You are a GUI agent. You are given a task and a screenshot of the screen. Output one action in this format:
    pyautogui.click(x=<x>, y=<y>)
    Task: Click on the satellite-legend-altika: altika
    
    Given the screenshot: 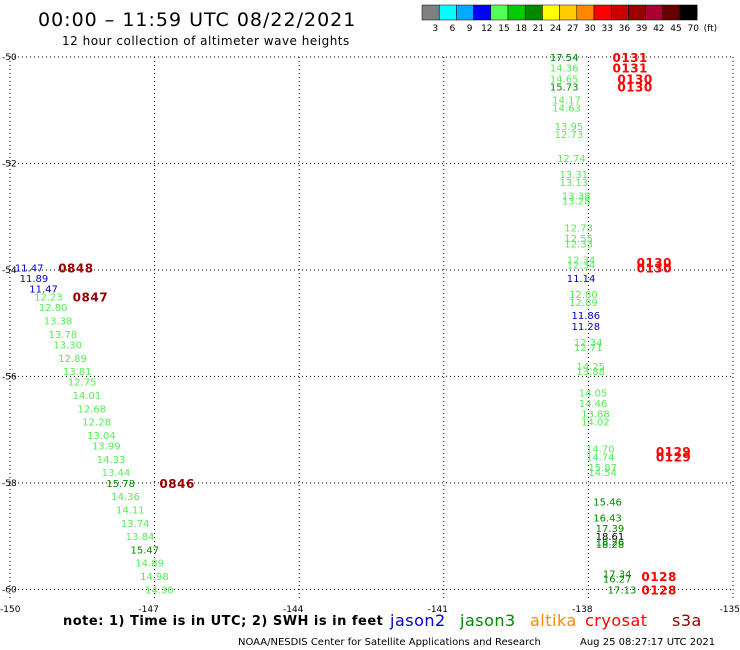 What is the action you would take?
    pyautogui.click(x=553, y=620)
    